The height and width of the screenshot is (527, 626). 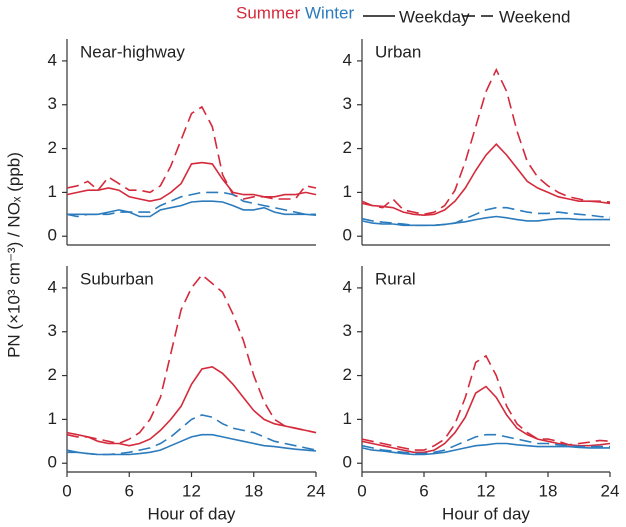 I want to click on panel-title: Near-highway, so click(x=132, y=51).